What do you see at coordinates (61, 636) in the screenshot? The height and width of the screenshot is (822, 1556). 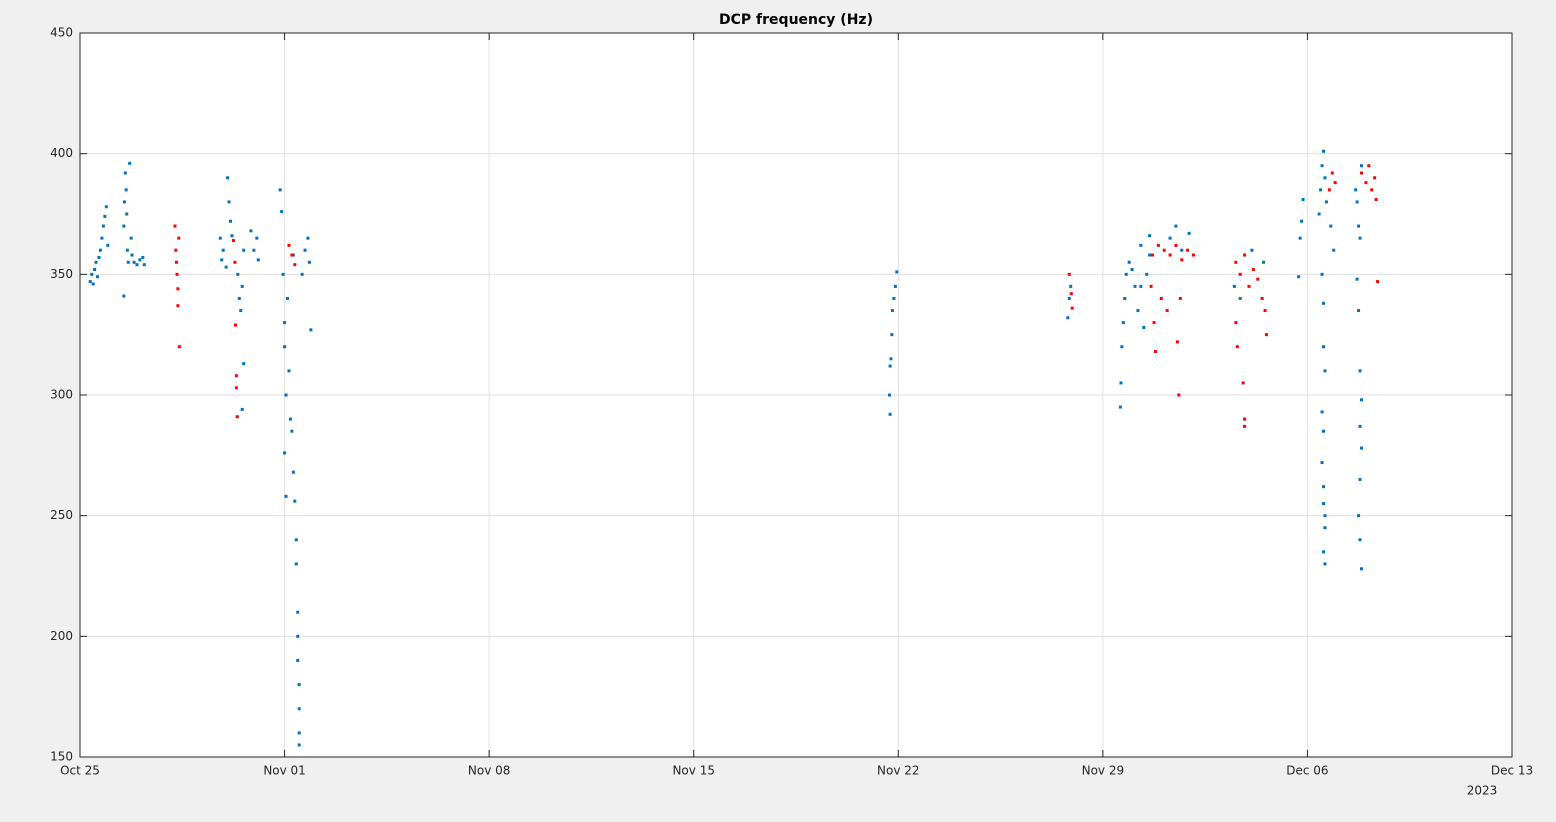 I see `y-tick-label: 200` at bounding box center [61, 636].